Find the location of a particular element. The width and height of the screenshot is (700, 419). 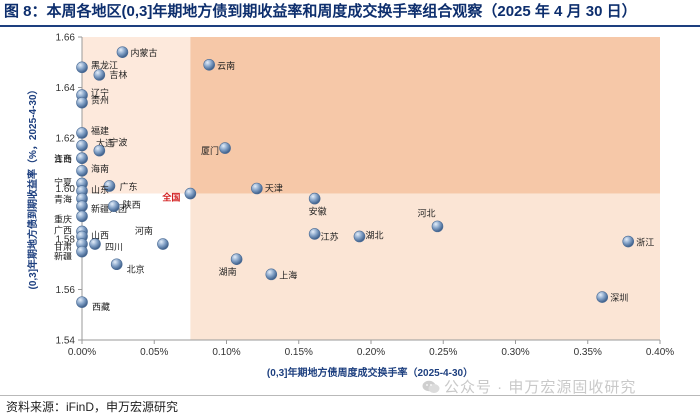

footer-divider is located at coordinates (350, 395).